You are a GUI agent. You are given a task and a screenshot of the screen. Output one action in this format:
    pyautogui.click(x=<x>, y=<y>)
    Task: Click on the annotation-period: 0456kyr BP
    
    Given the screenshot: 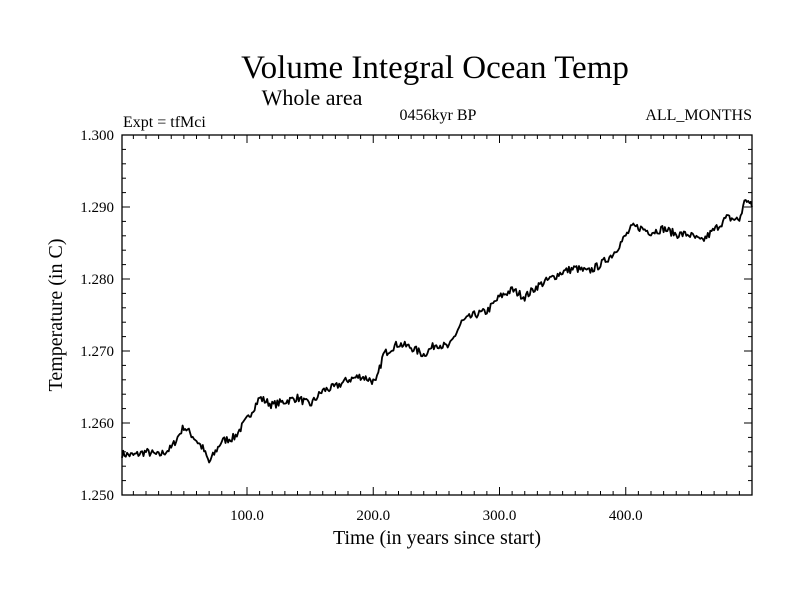 What is the action you would take?
    pyautogui.click(x=438, y=115)
    